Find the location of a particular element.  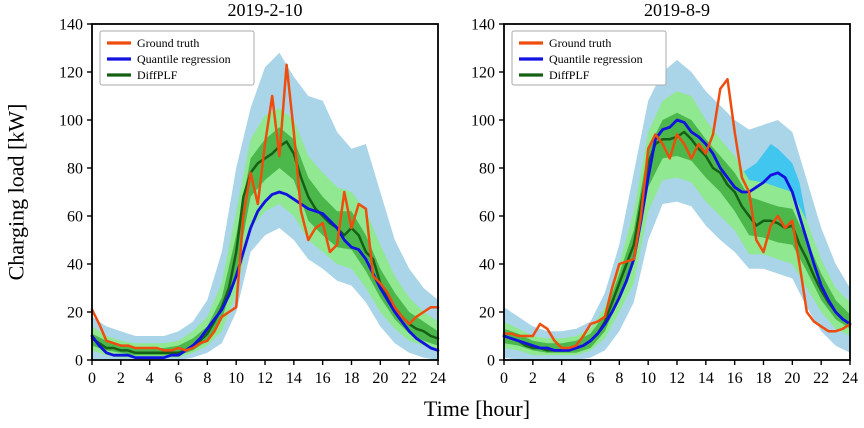

y-axis-label-text: Charging load [kW] is located at coordinates (15, 192).